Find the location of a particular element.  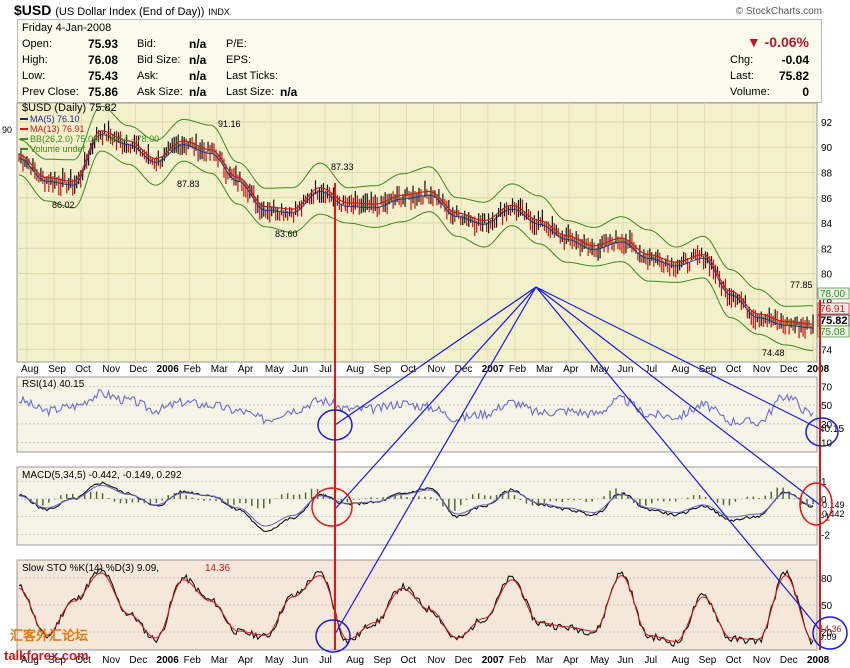

annotation-red-circle is located at coordinates (332, 507).